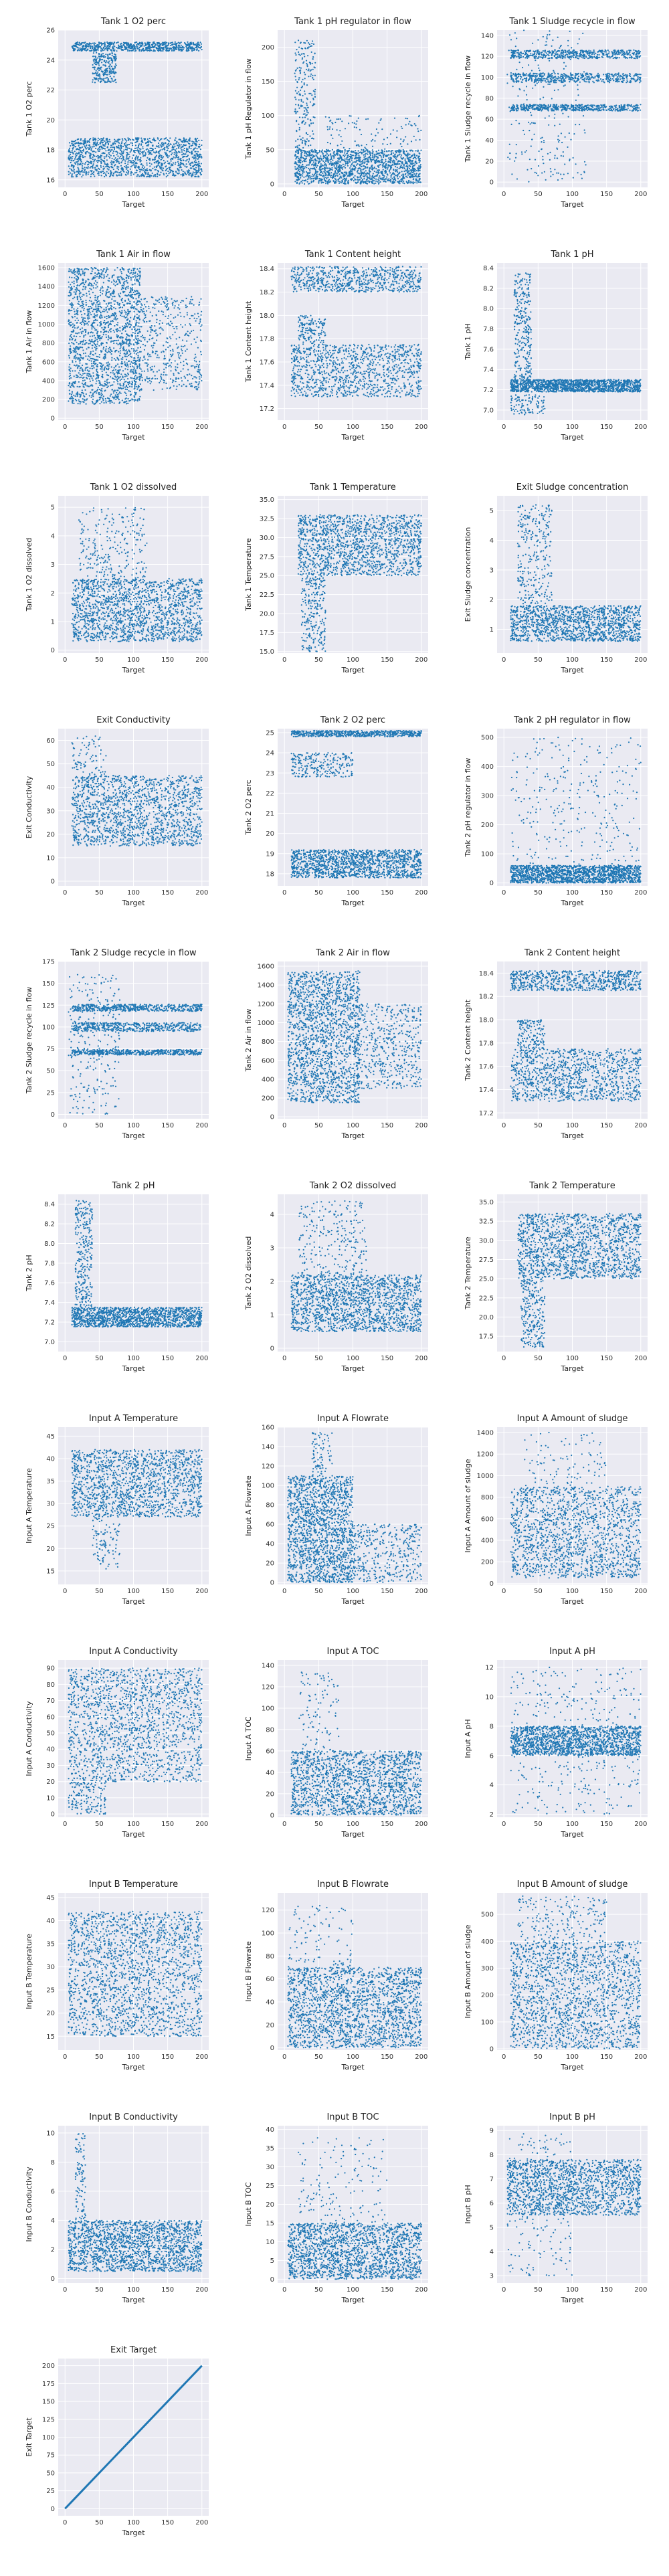  Describe the element at coordinates (268, 116) in the screenshot. I see `y-tick-label: 100` at that location.